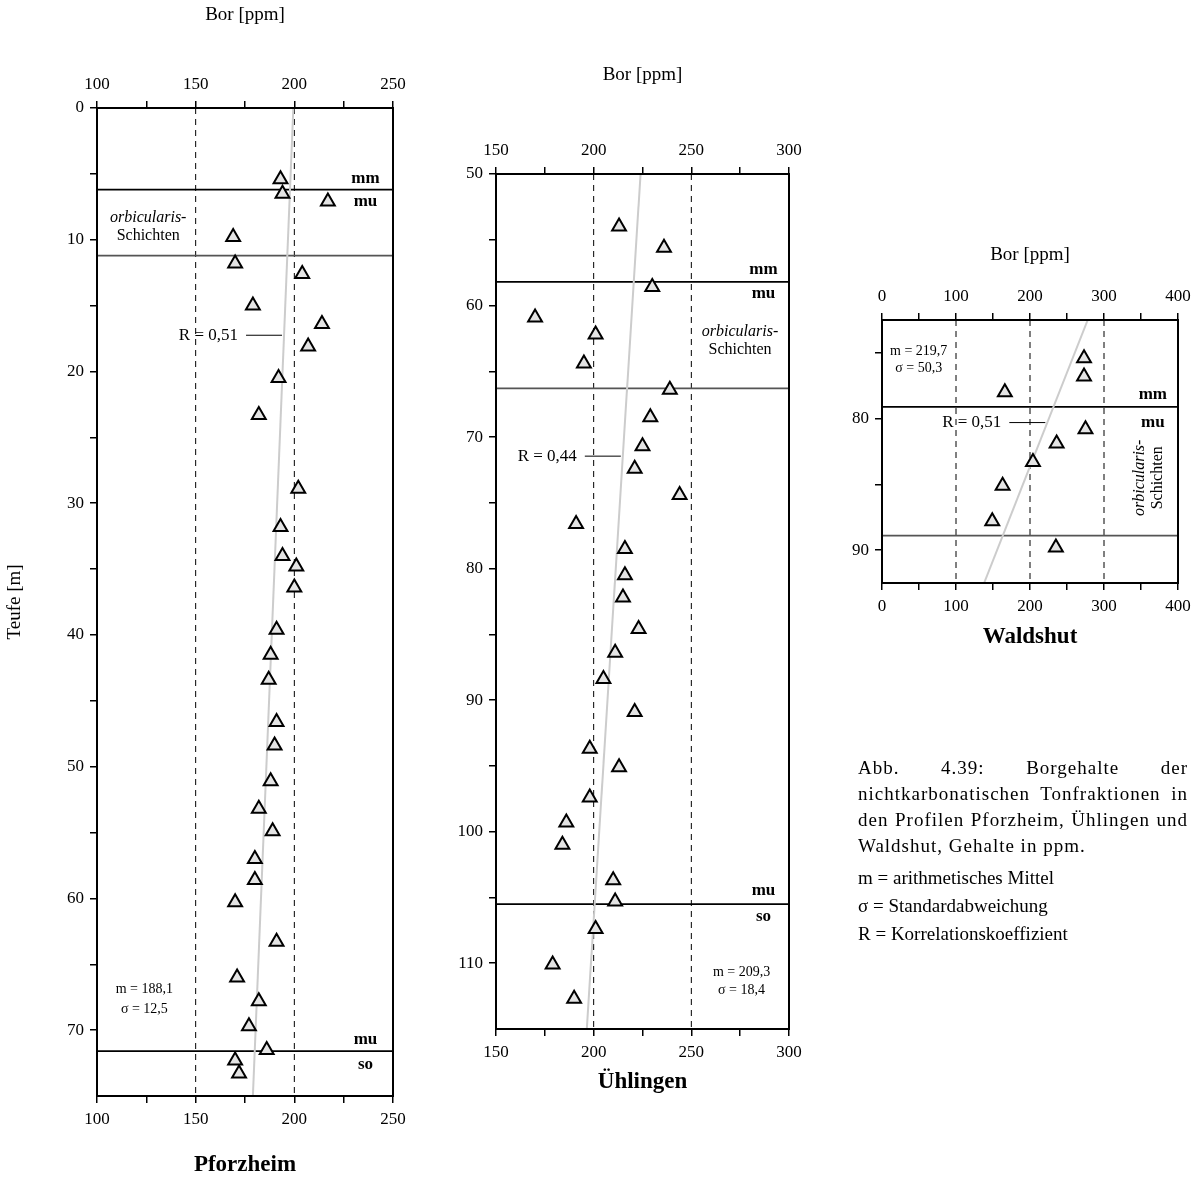 The image size is (1200, 1186). I want to click on x2-tick-label: 150, so click(496, 150).